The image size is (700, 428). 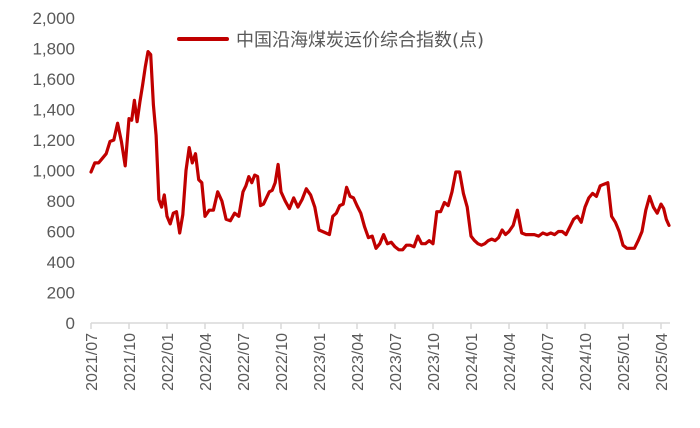 I want to click on x-tick-label: 2024/07, so click(x=548, y=362).